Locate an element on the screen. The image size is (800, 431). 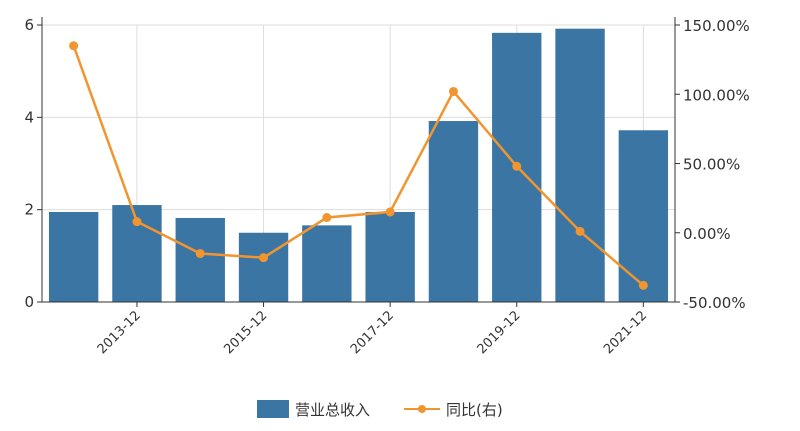
y-right-tick-label: 0.00% is located at coordinates (707, 234).